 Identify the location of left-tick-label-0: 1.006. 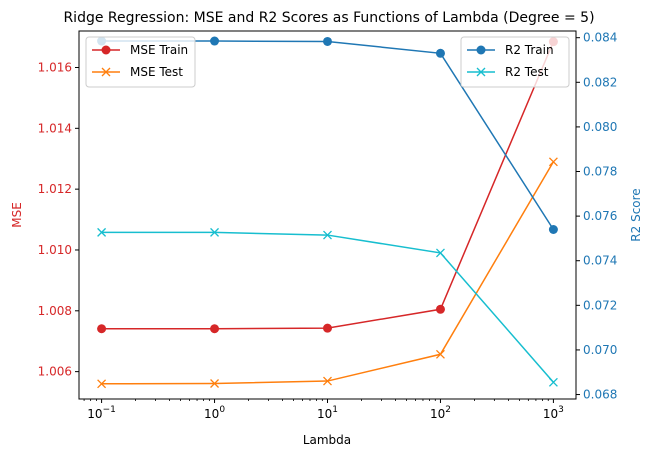
(55, 372).